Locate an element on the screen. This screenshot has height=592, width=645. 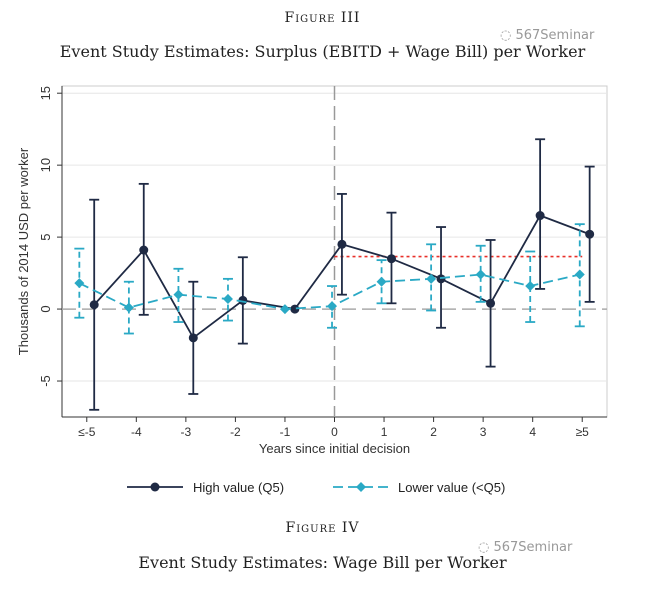
y-tick-label: 15 is located at coordinates (45, 93).